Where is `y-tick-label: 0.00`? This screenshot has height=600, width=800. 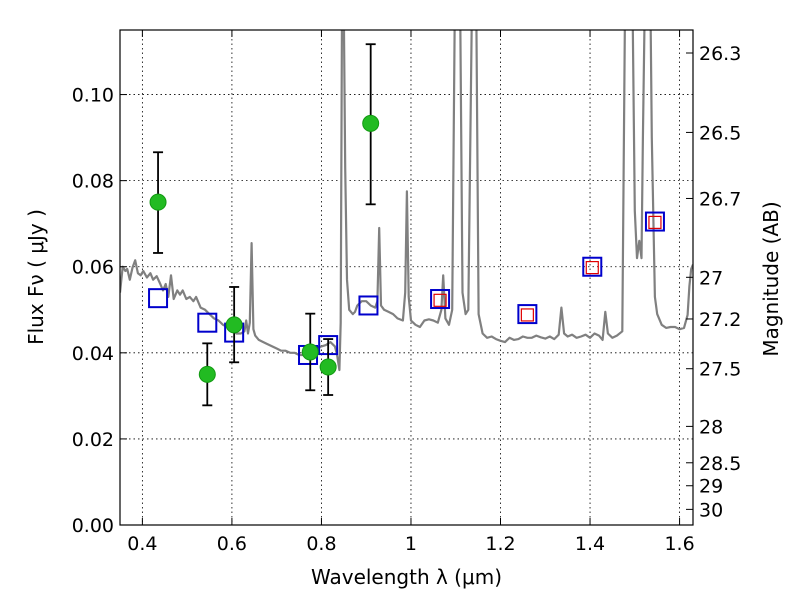 y-tick-label: 0.00 is located at coordinates (93, 526).